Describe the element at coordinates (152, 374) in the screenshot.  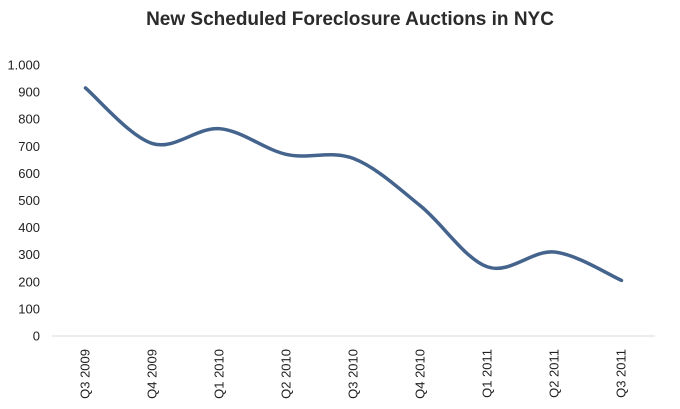
I see `x-tick-label: Q4 2009` at that location.